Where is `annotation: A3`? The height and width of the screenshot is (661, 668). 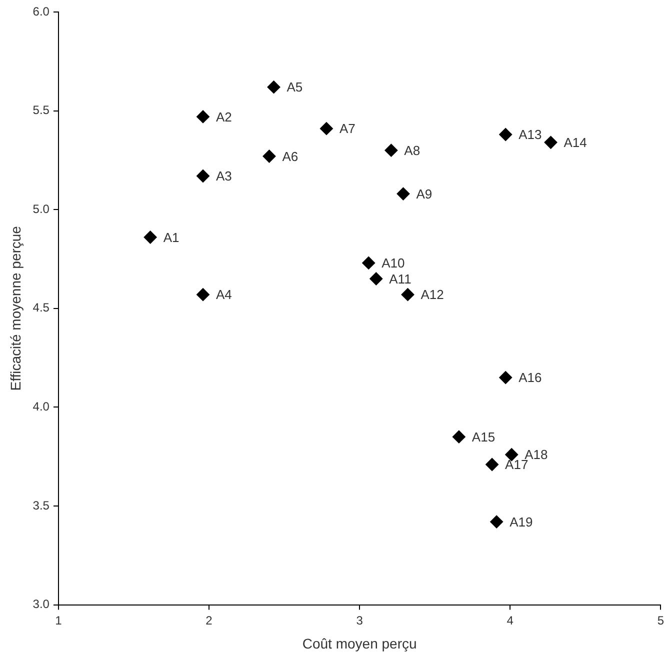
annotation: A3 is located at coordinates (224, 176).